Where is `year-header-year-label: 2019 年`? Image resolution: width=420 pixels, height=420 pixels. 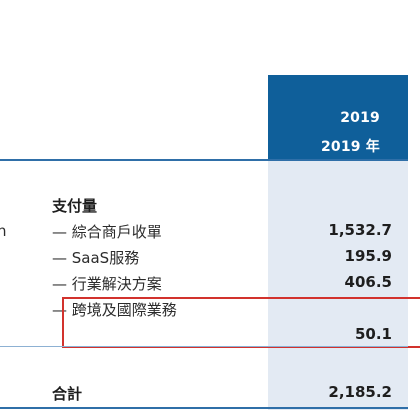
year-header-year-label: 2019 年 is located at coordinates (350, 147).